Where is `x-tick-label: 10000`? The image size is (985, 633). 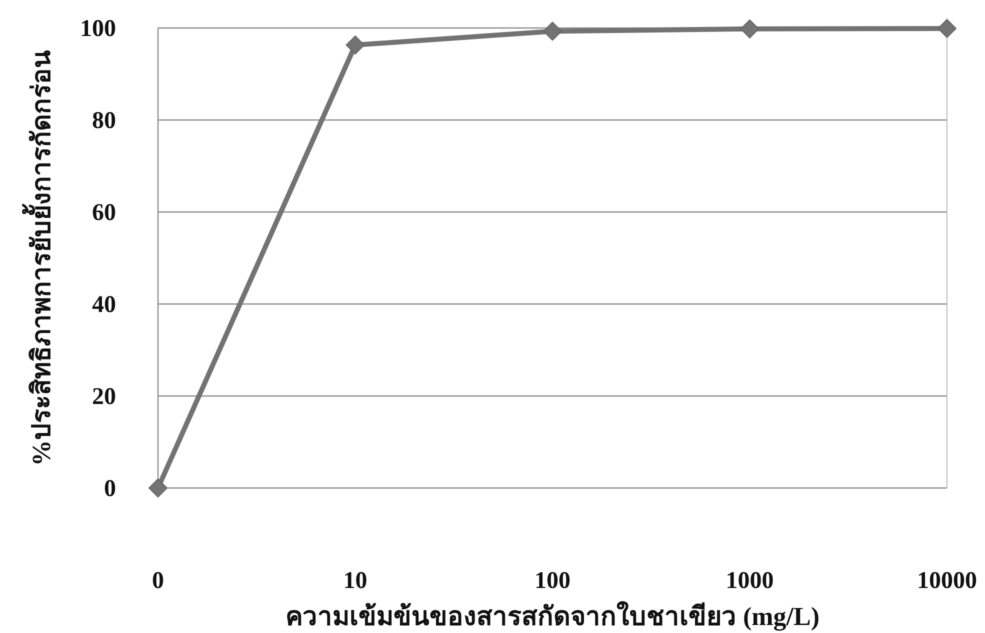 x-tick-label: 10000 is located at coordinates (947, 581).